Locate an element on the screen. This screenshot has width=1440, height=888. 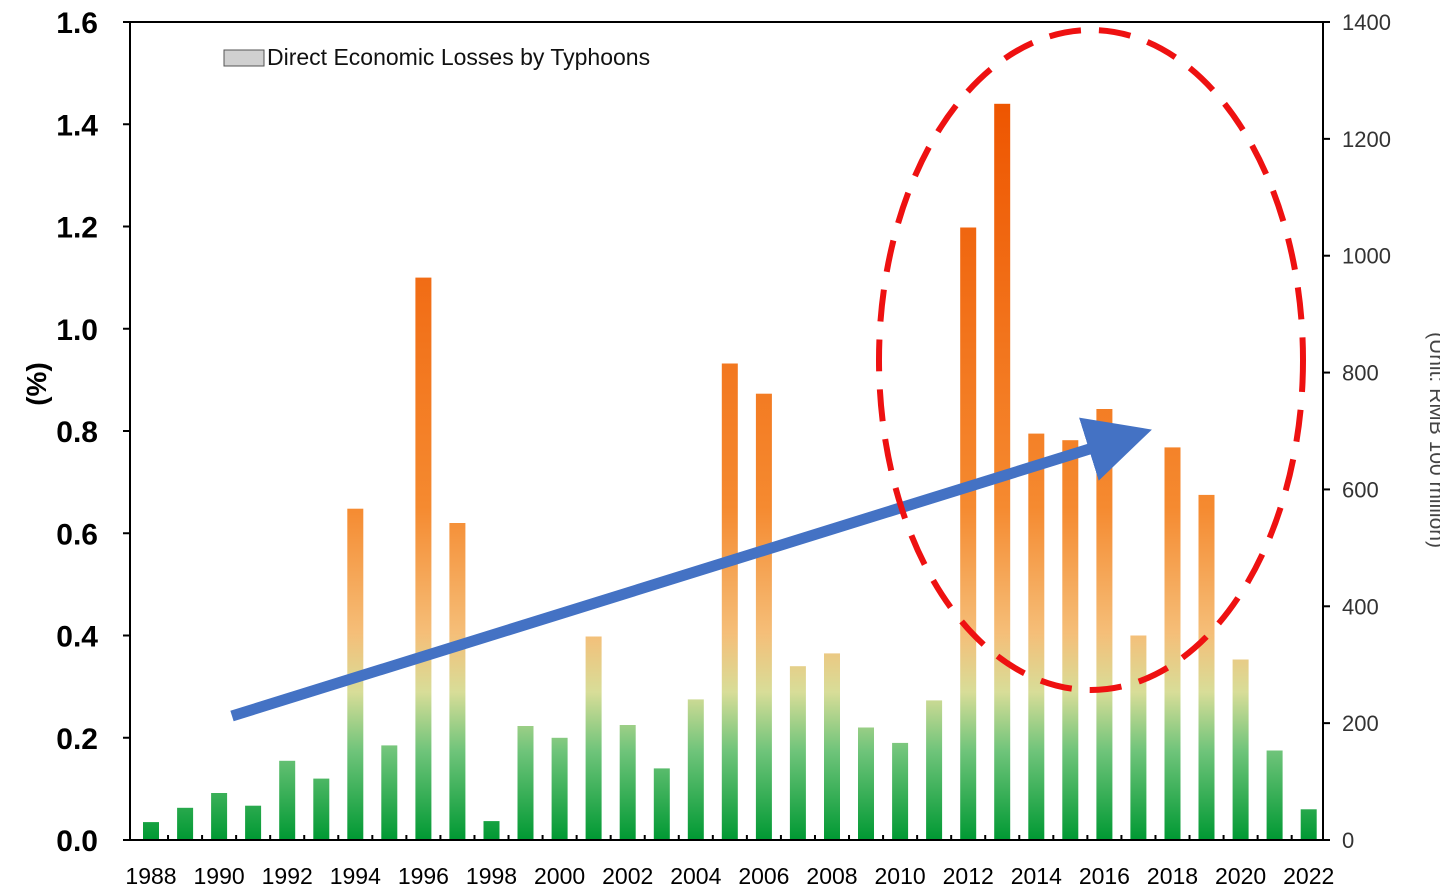
x-tick-label: 1988 is located at coordinates (150, 875).